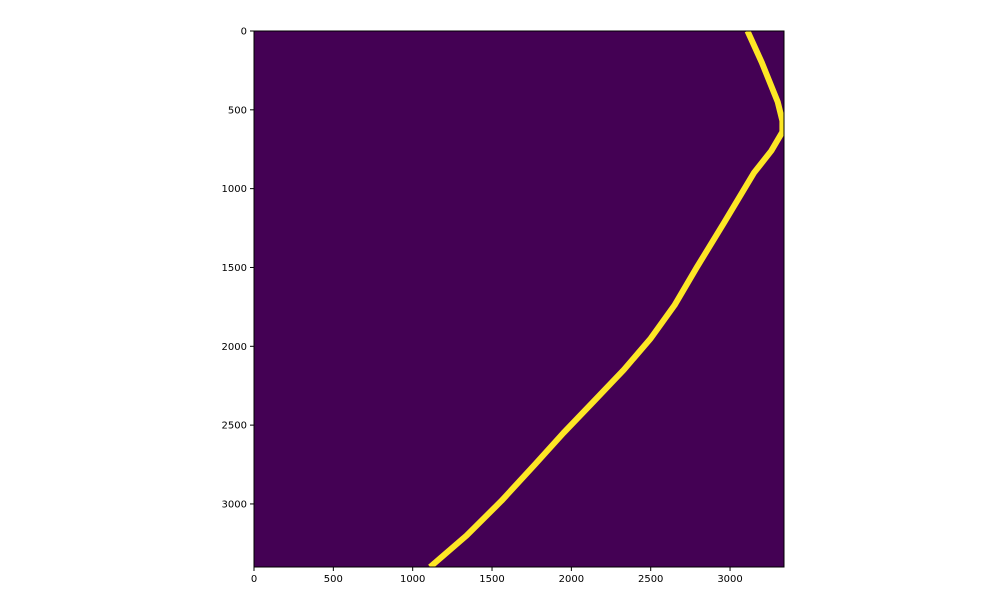  Describe the element at coordinates (412, 579) in the screenshot. I see `x-tick-label: 1000` at that location.